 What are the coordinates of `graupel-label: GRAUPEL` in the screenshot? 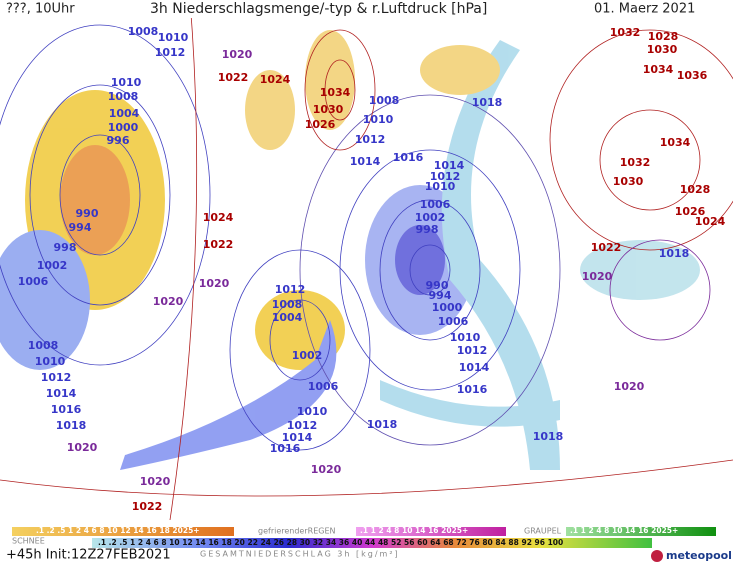 It's located at (543, 531).